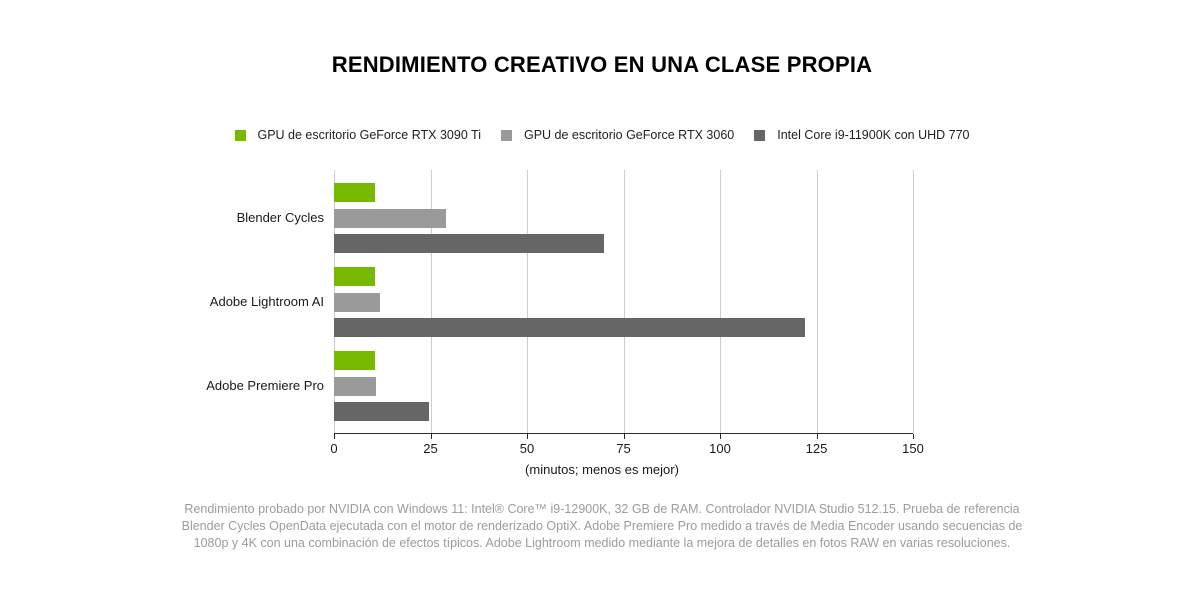 The height and width of the screenshot is (609, 1204). What do you see at coordinates (873, 135) in the screenshot?
I see `legend-label: Intel Core i9-11900K con UHD 770` at bounding box center [873, 135].